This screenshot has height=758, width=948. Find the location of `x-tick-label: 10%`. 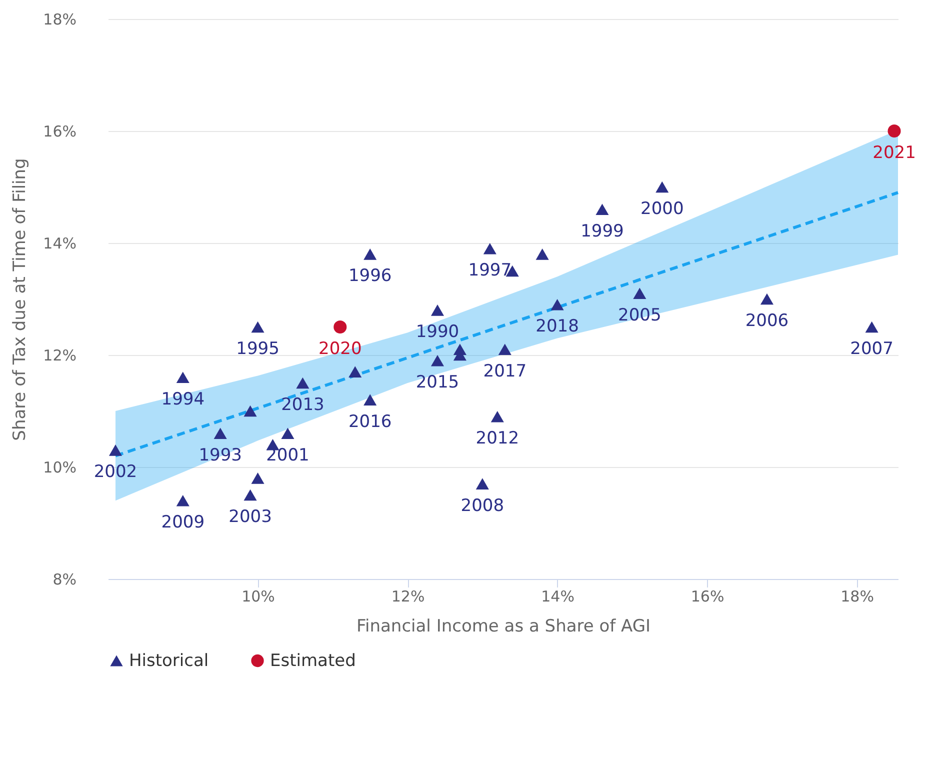

x-tick-label: 10% is located at coordinates (258, 597).